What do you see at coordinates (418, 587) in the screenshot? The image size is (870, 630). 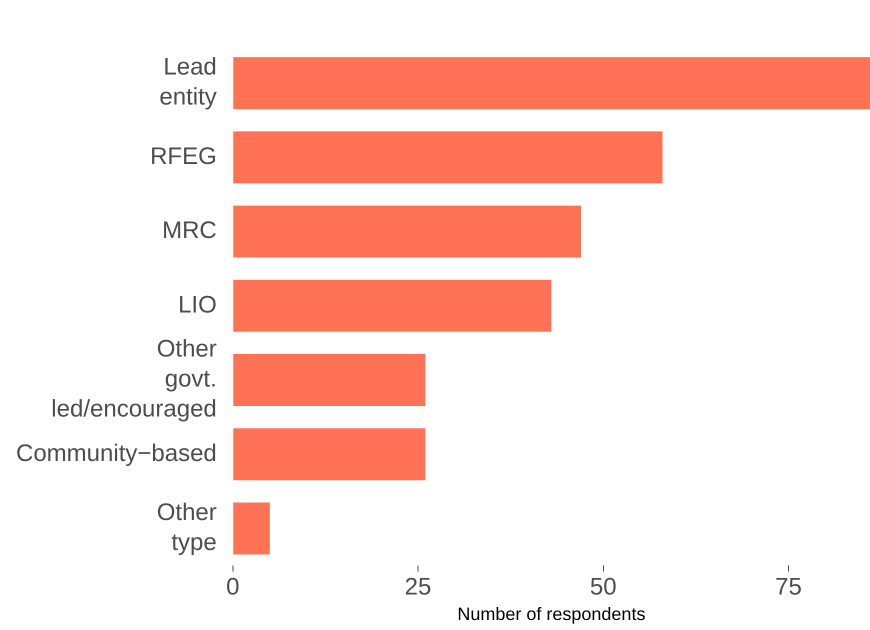 I see `x-tick-label: 25` at bounding box center [418, 587].